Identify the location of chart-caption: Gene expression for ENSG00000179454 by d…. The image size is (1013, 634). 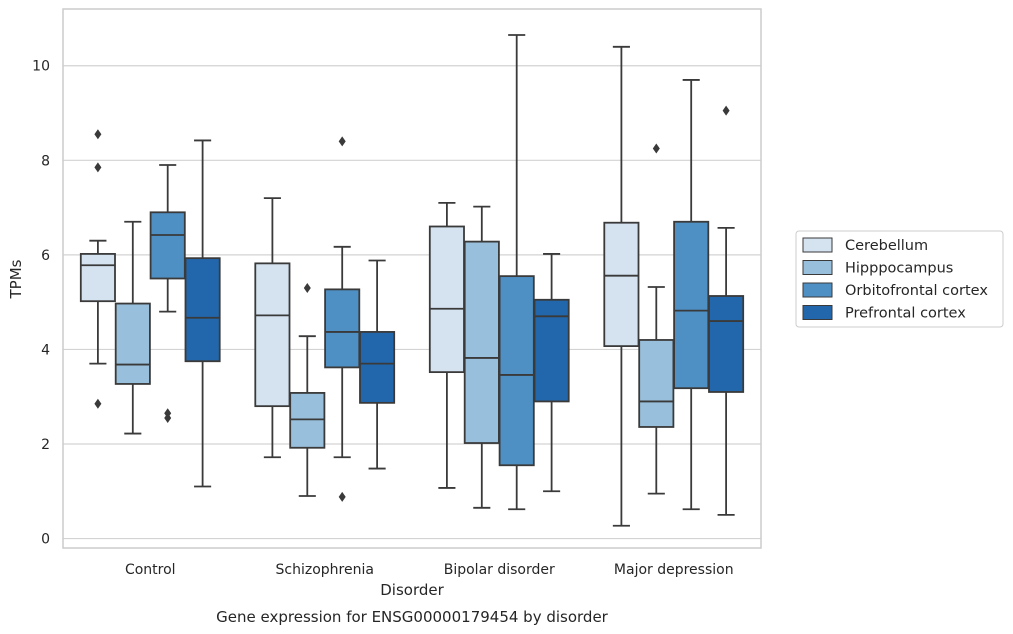
(412, 617).